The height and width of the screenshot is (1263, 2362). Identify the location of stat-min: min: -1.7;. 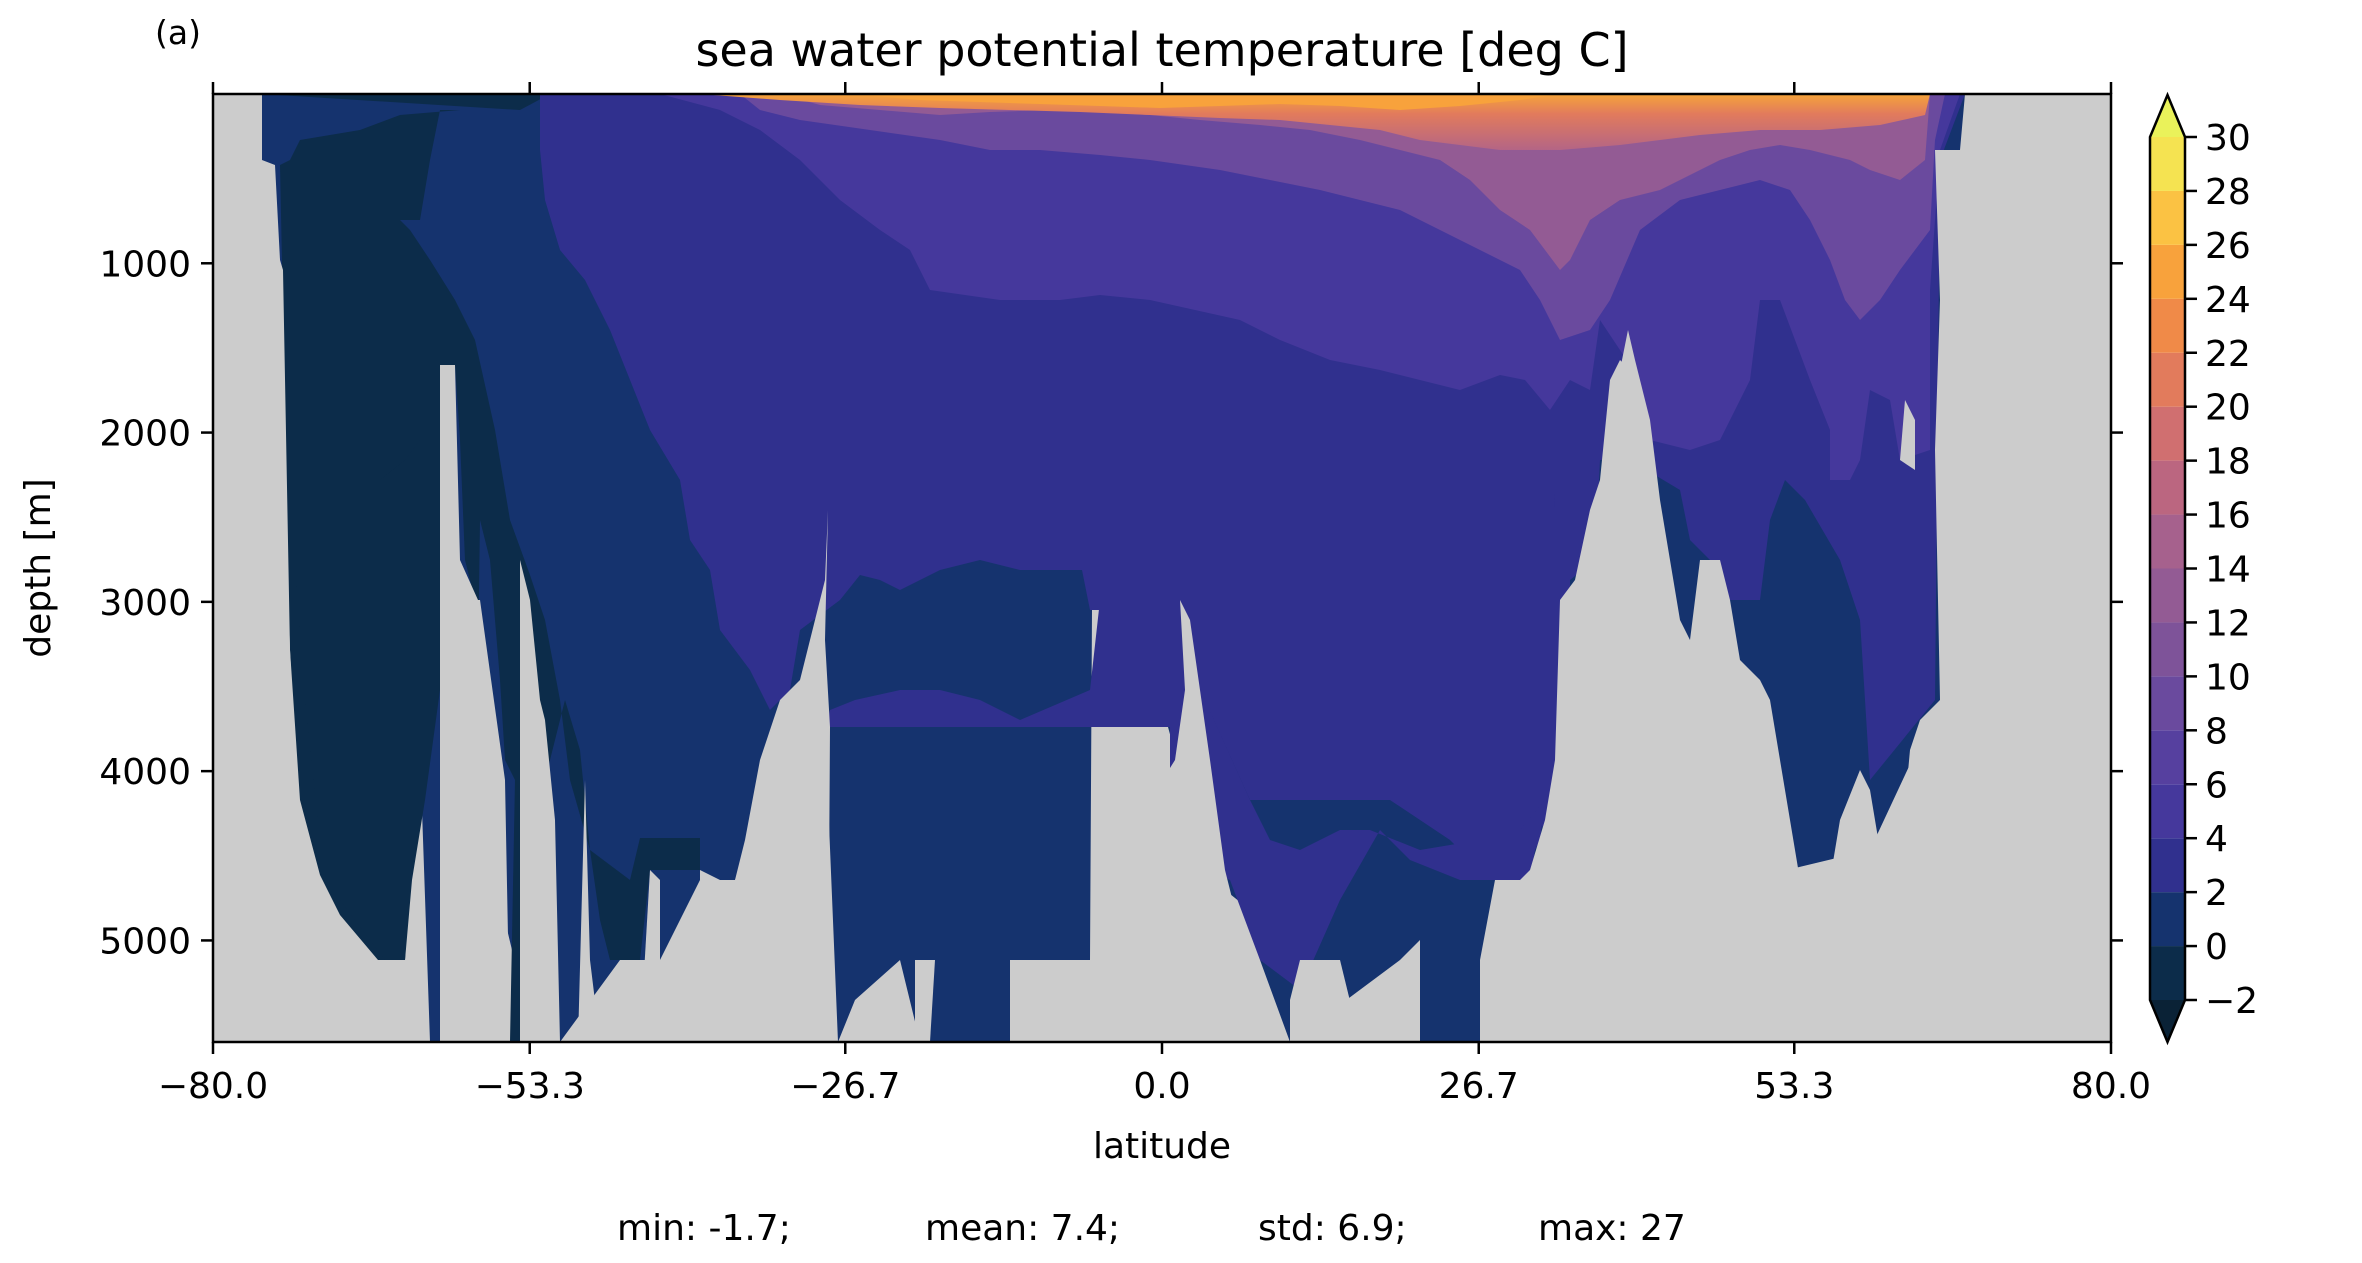
(704, 1228).